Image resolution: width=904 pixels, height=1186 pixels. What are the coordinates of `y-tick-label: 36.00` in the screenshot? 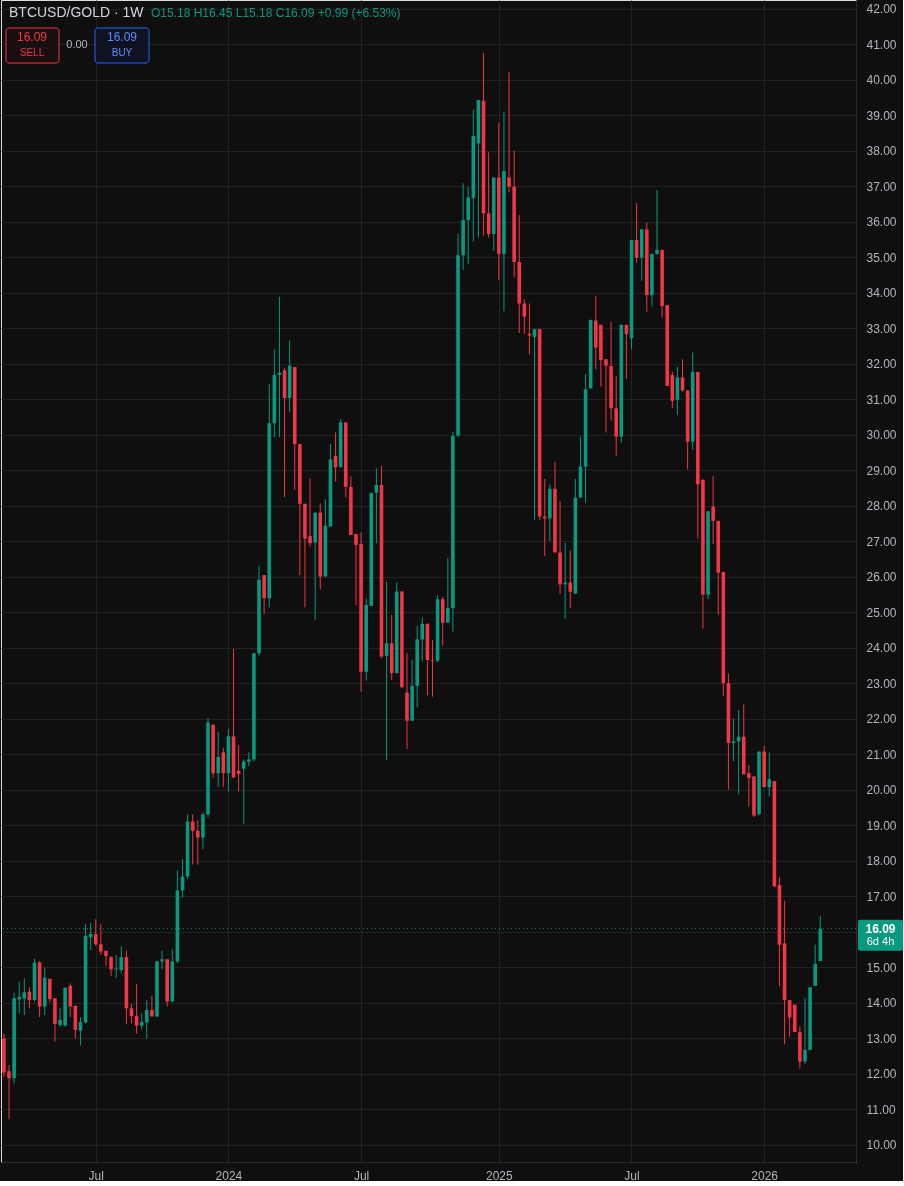 It's located at (881, 222).